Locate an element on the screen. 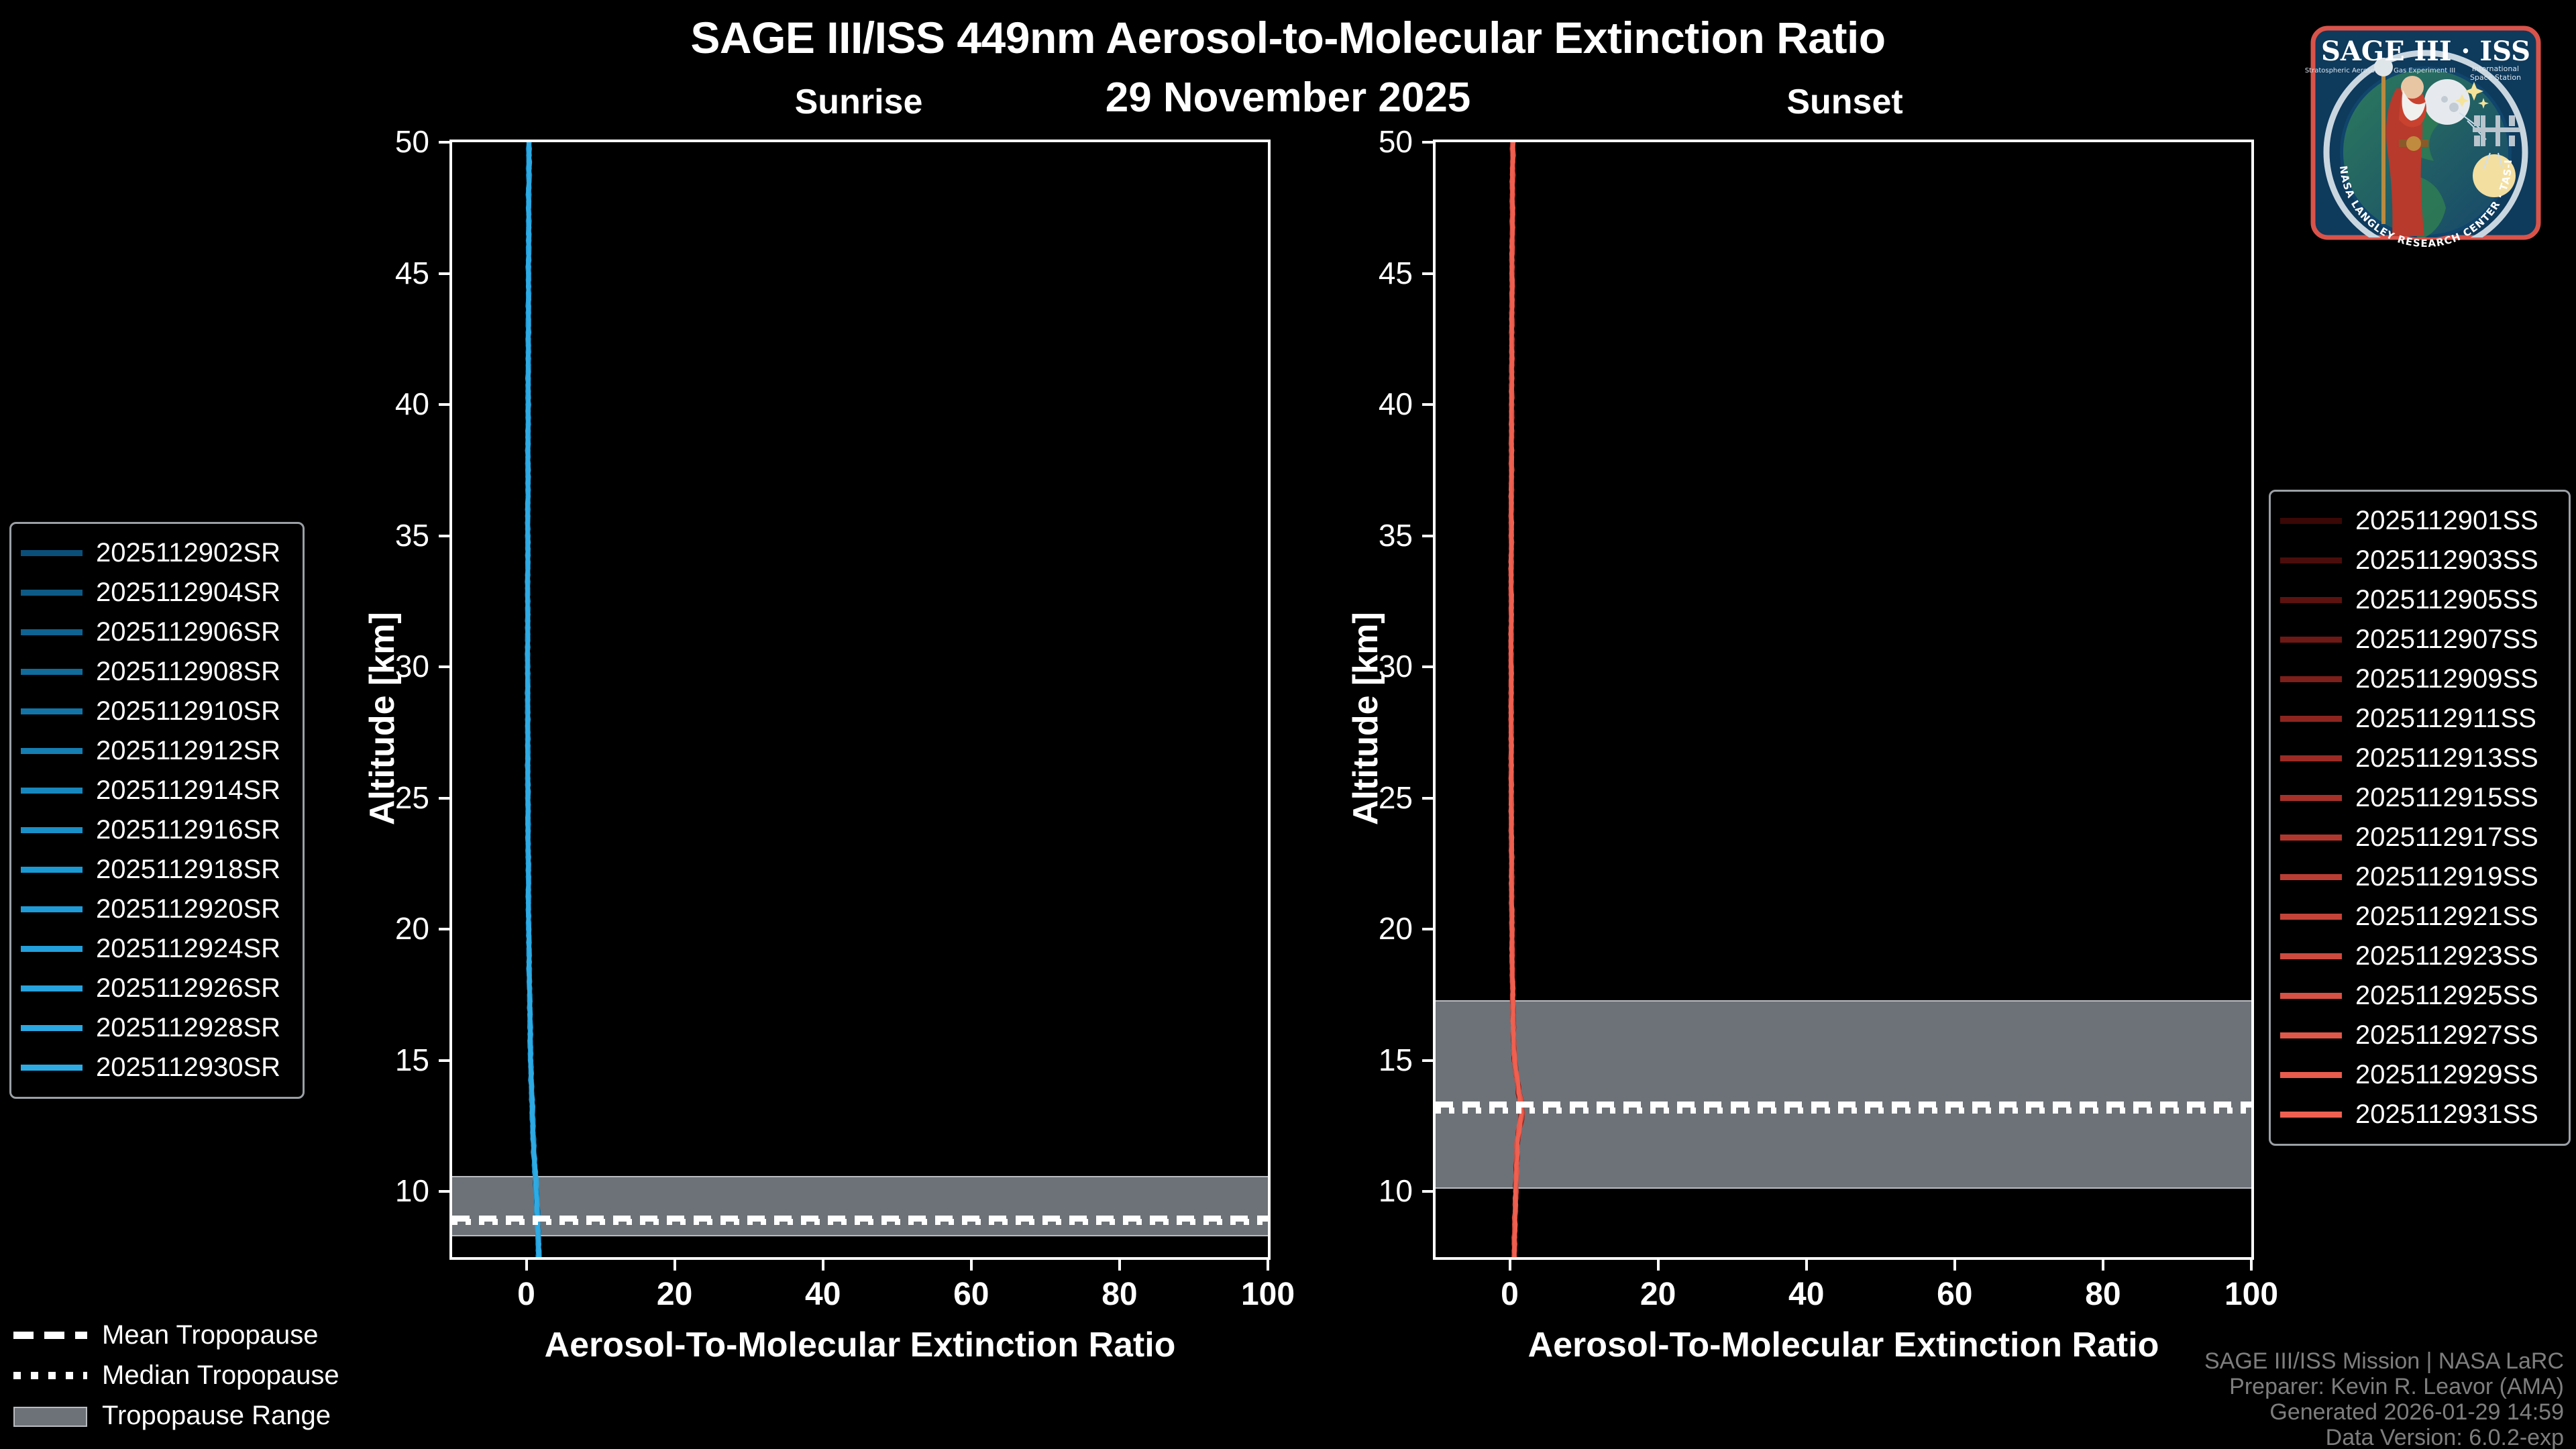  legend-item-label: 2025112921SS is located at coordinates (2446, 916).